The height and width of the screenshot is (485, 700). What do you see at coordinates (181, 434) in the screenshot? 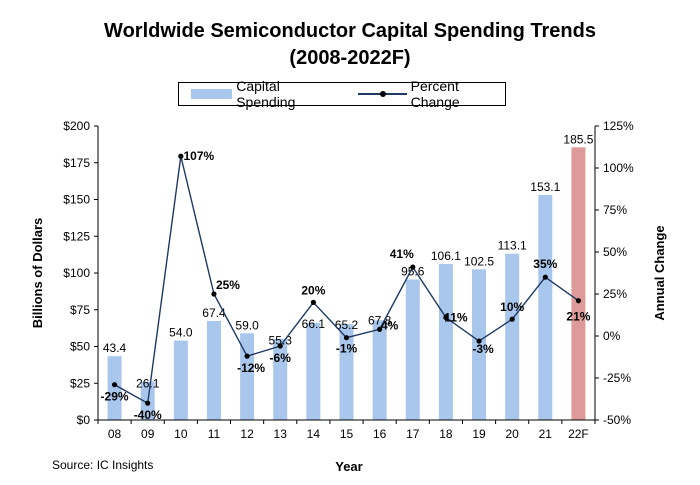
I see `x-tick-label: 10` at bounding box center [181, 434].